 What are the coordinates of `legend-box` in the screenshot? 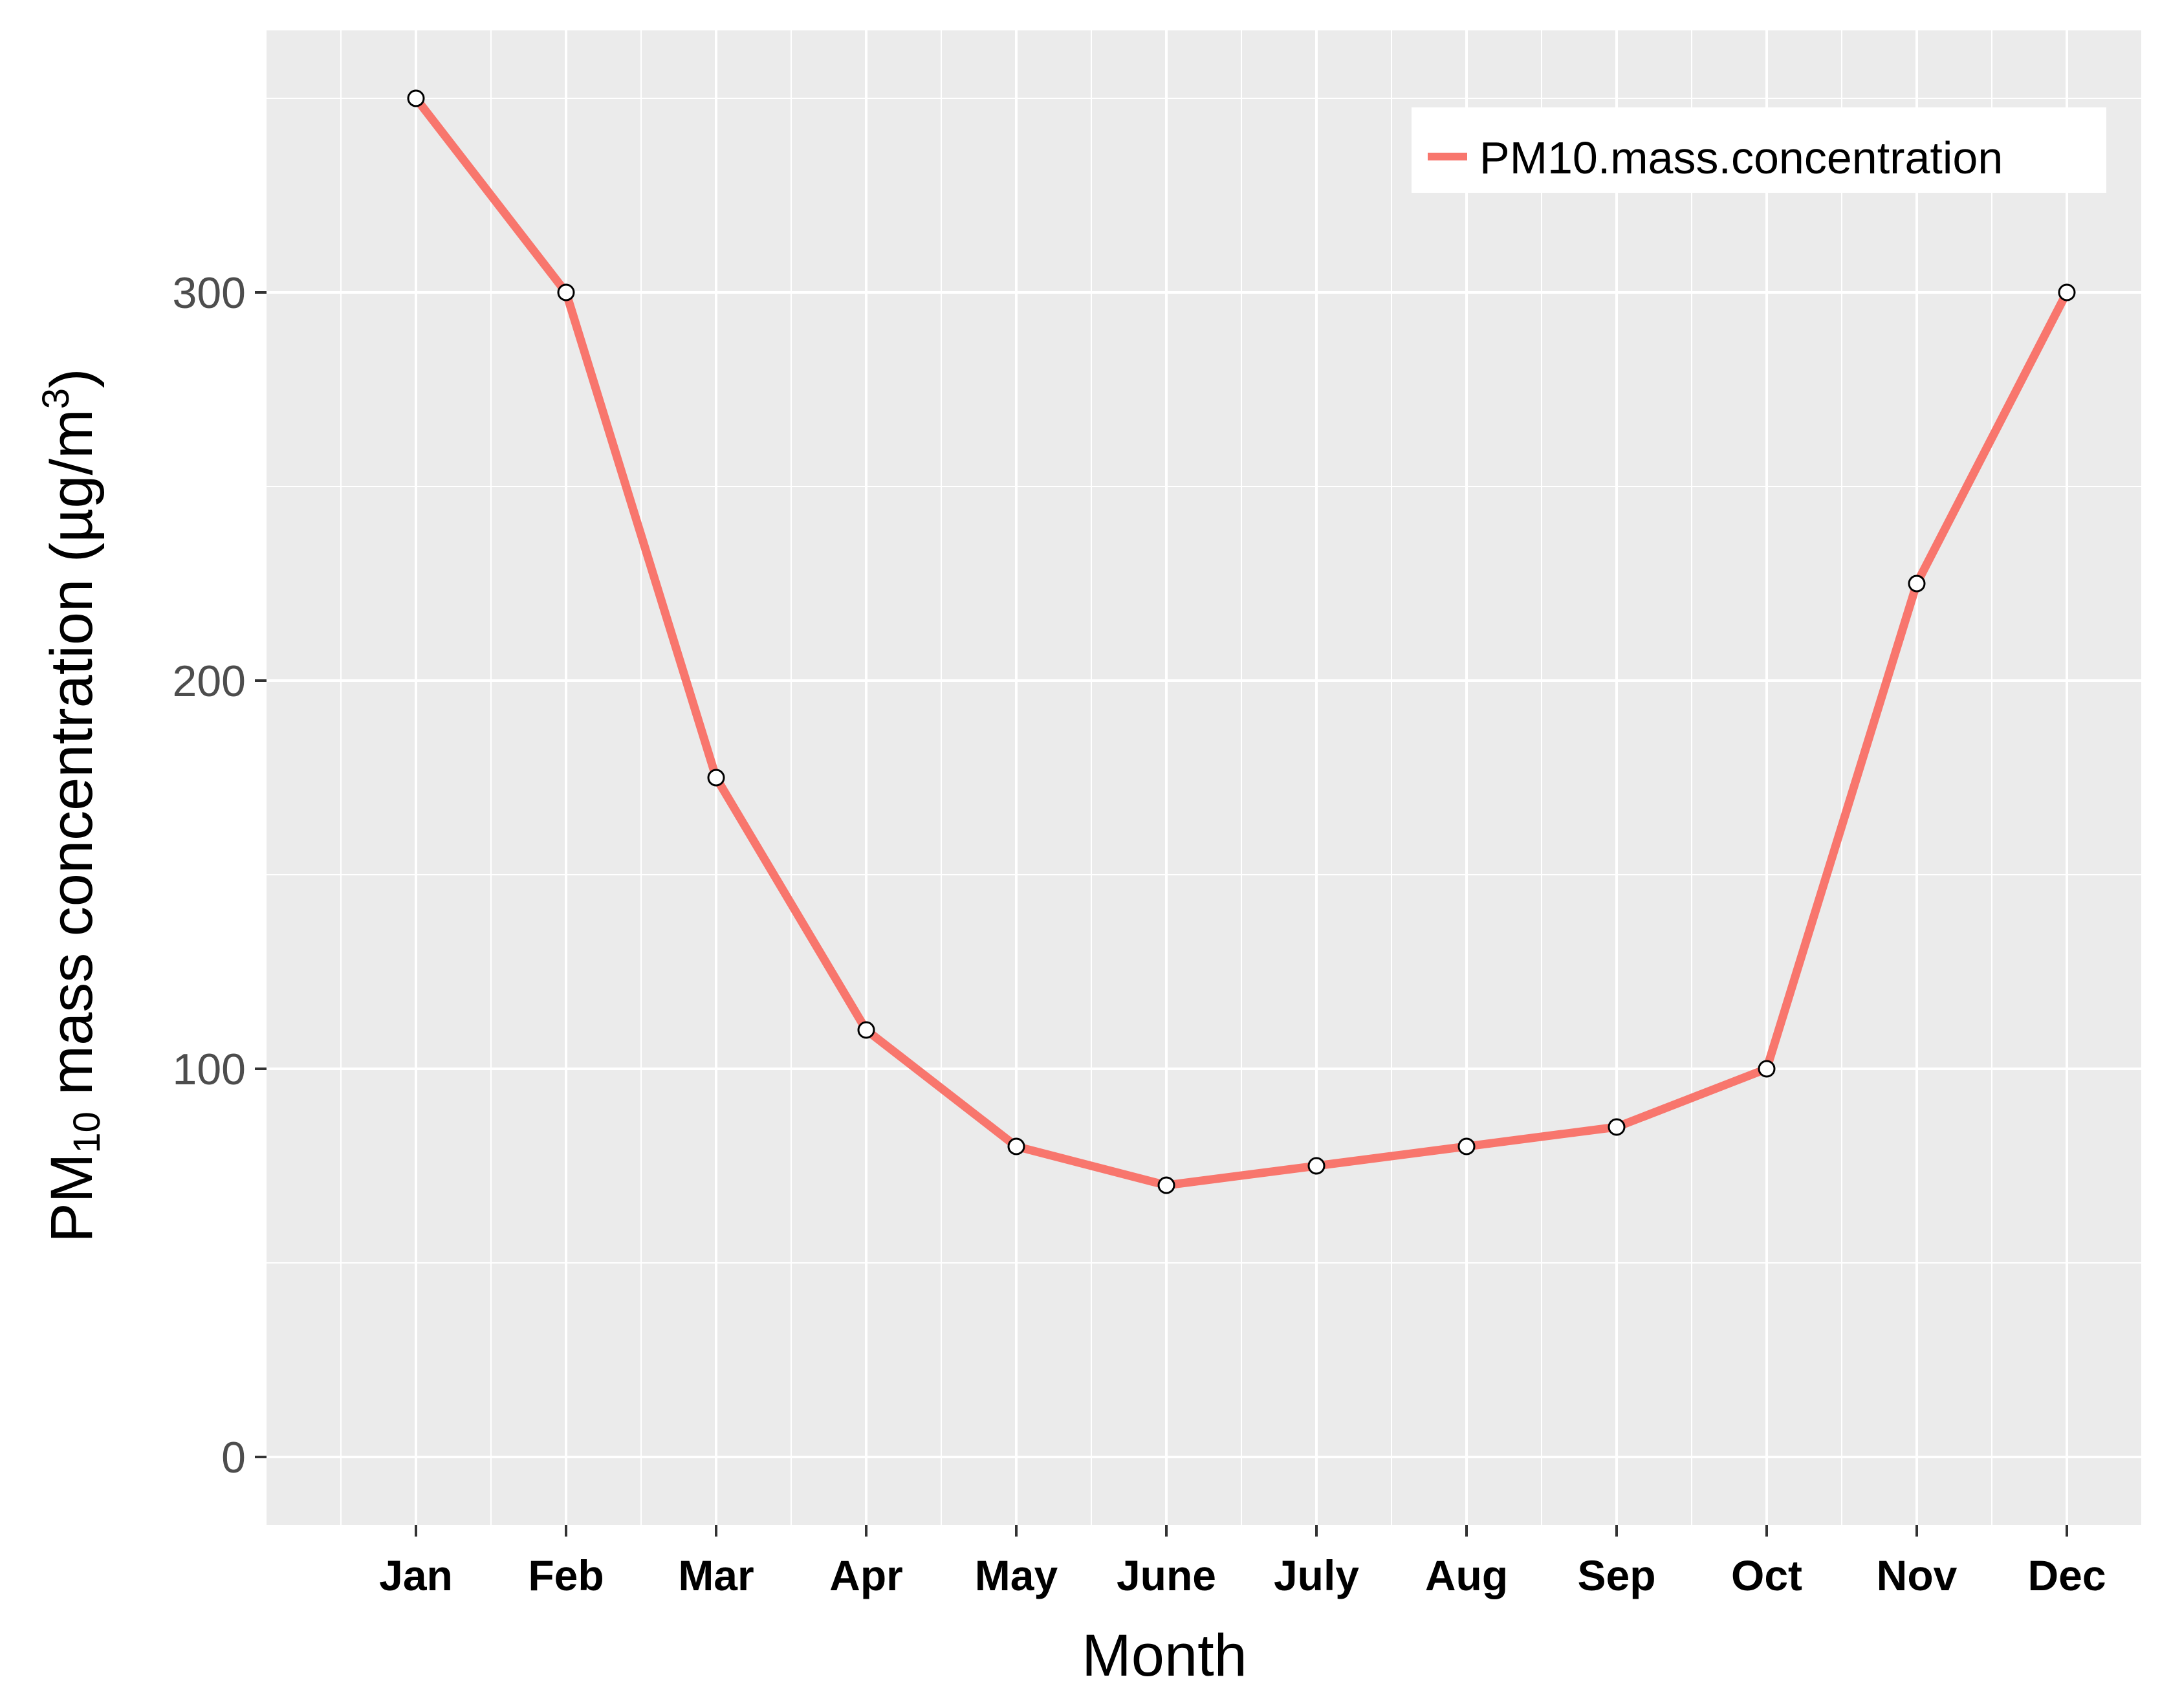 It's located at (1759, 150).